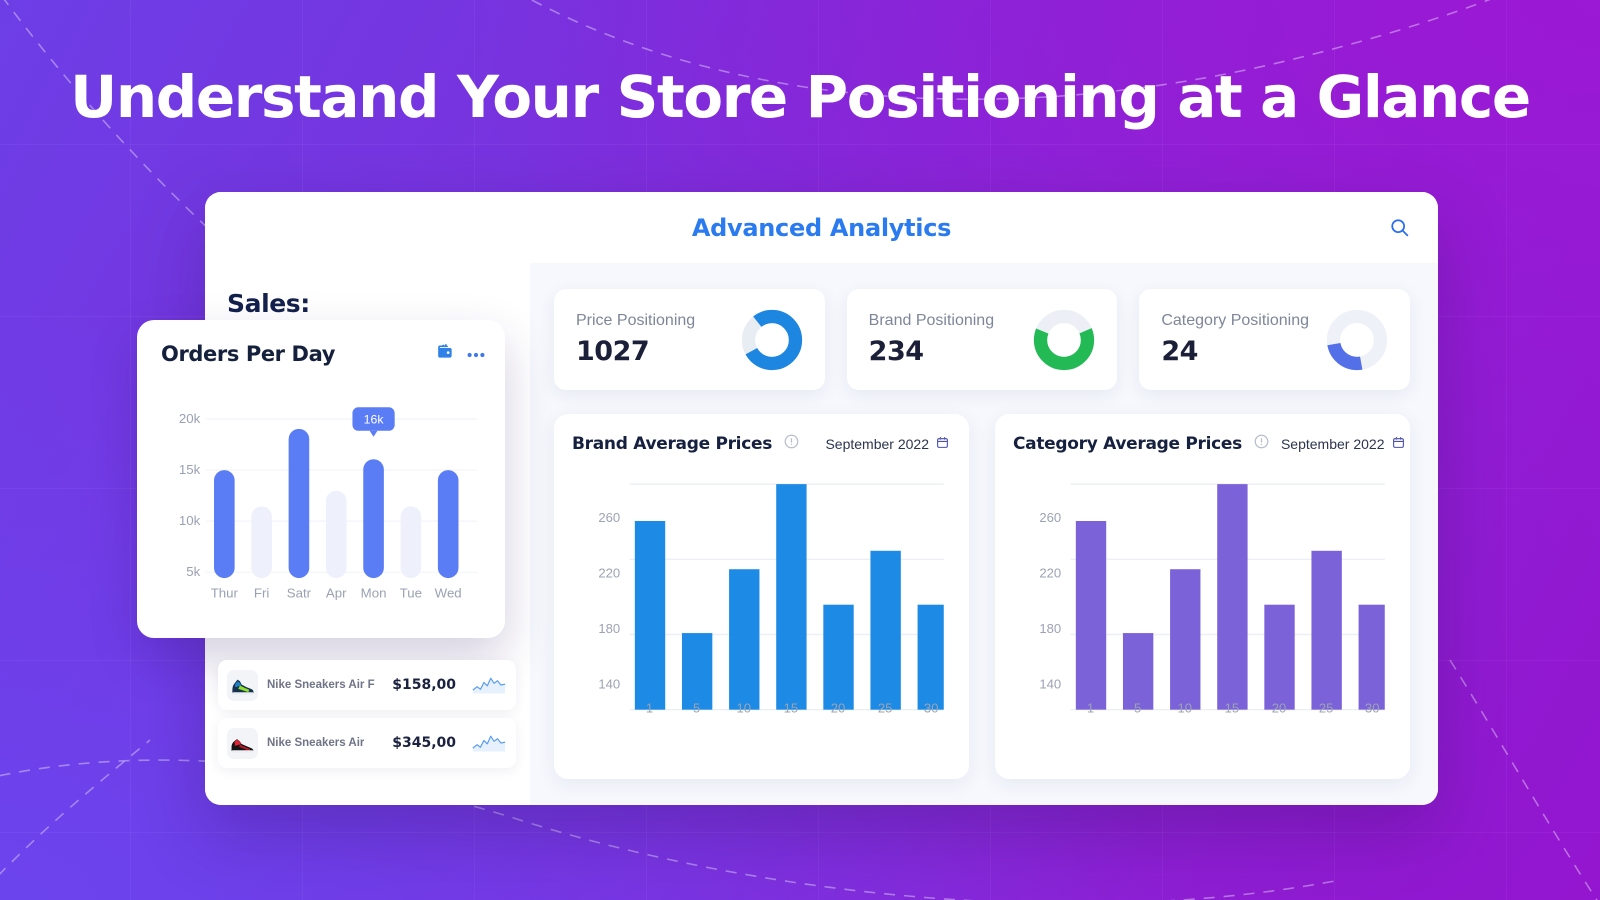 This screenshot has height=900, width=1600. I want to click on category-average-prices-axes: 260 220 180 140 1 5 10 15 20 25 30, so click(1209, 613).